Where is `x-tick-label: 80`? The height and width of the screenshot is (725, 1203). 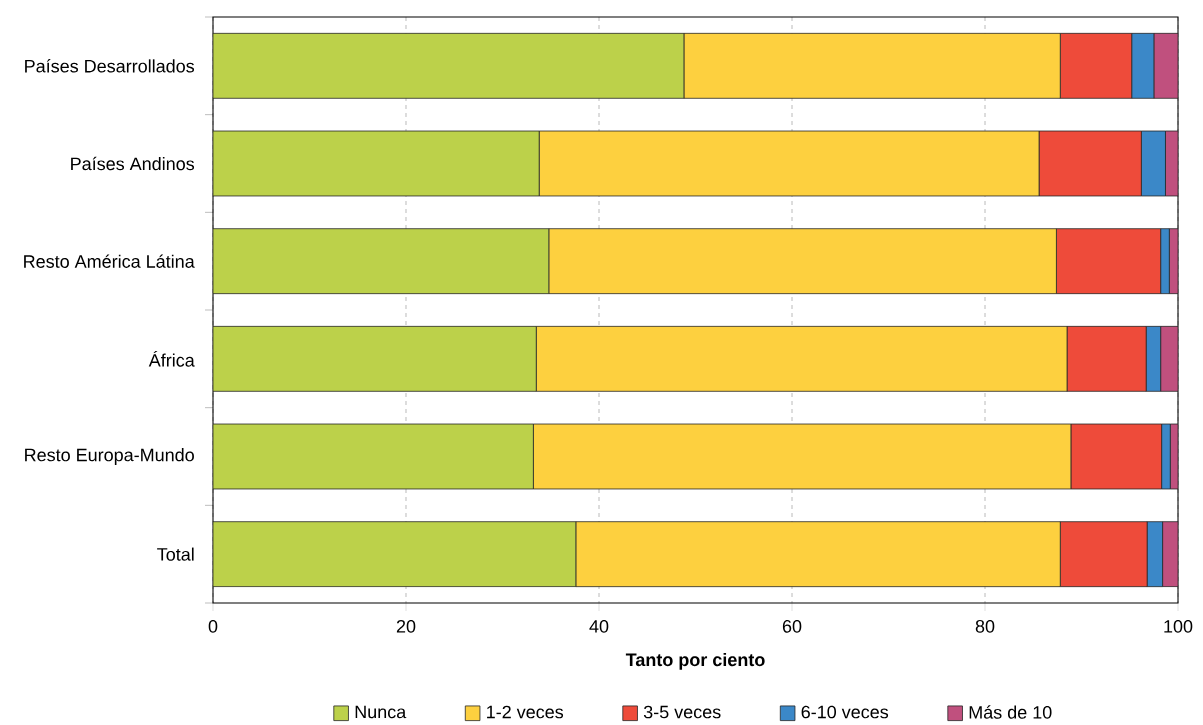 x-tick-label: 80 is located at coordinates (985, 626).